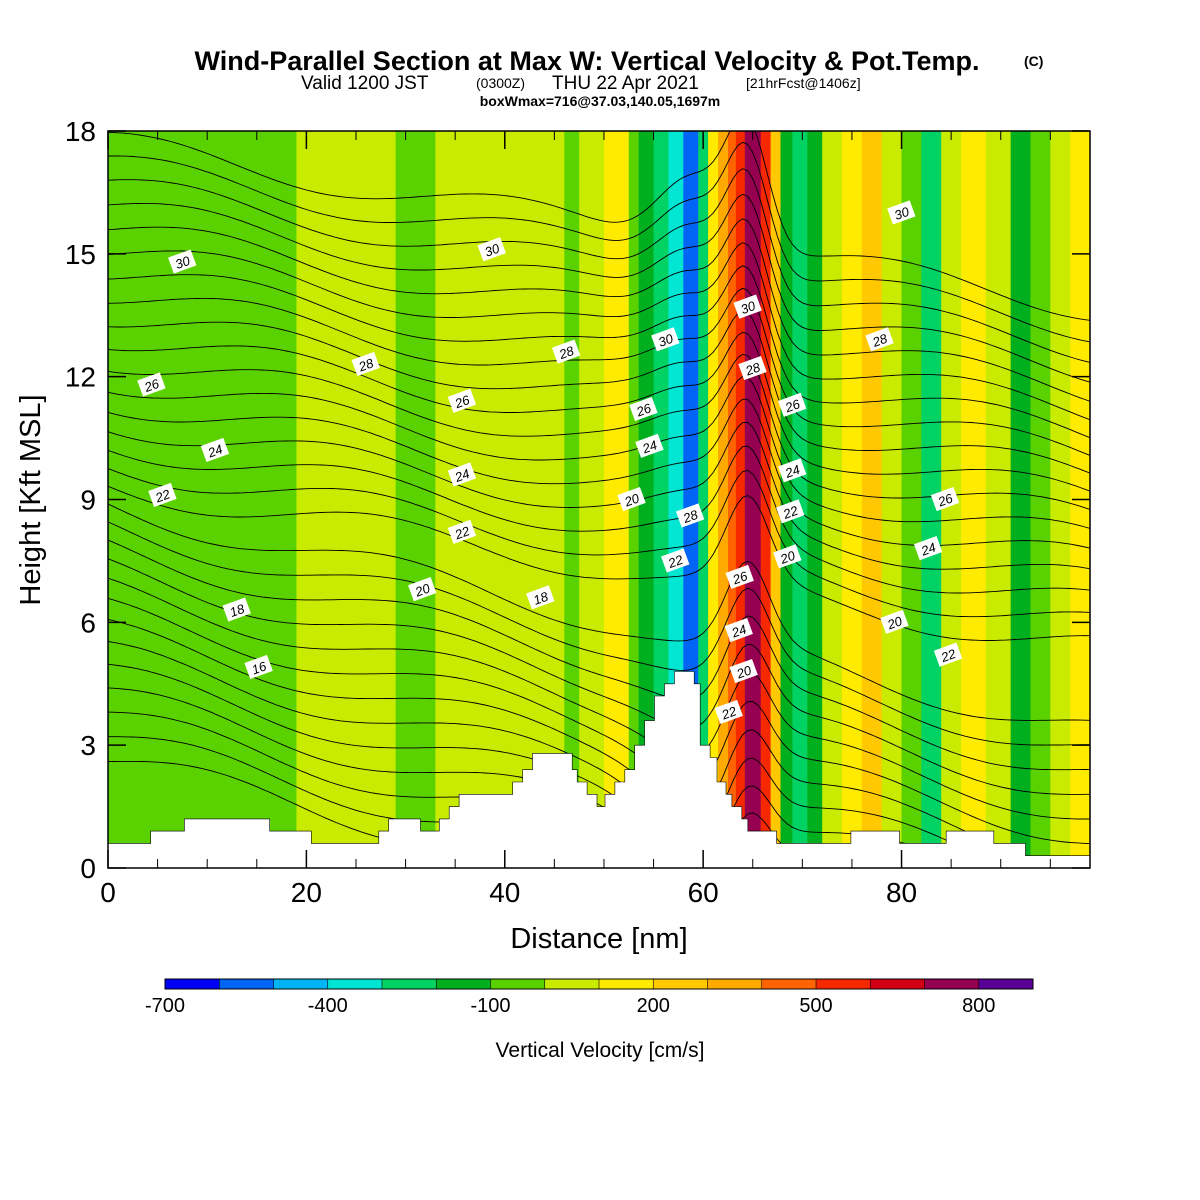 The height and width of the screenshot is (1200, 1200). Describe the element at coordinates (901, 892) in the screenshot. I see `x-tick-label: 80` at that location.